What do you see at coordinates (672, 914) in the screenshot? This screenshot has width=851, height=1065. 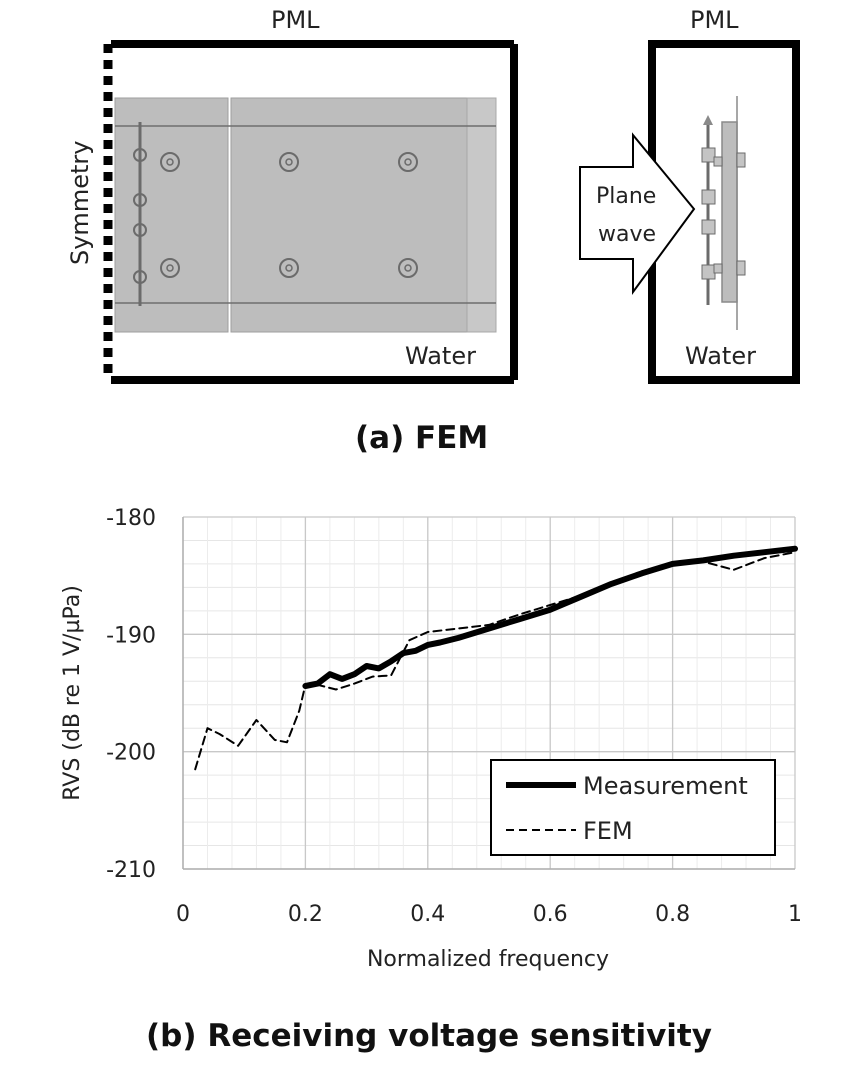 I see `x-tick-label: 0.8` at bounding box center [672, 914].